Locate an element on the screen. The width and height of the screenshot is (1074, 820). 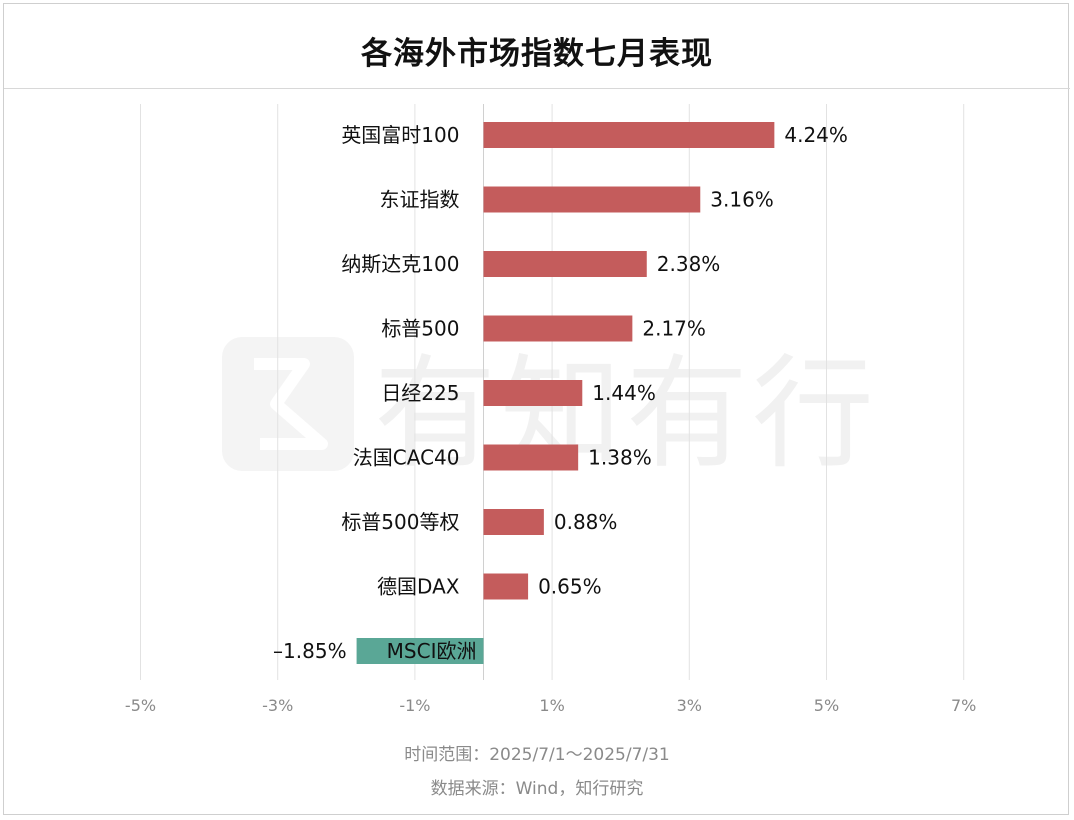
watermark-logo is located at coordinates (288, 404).